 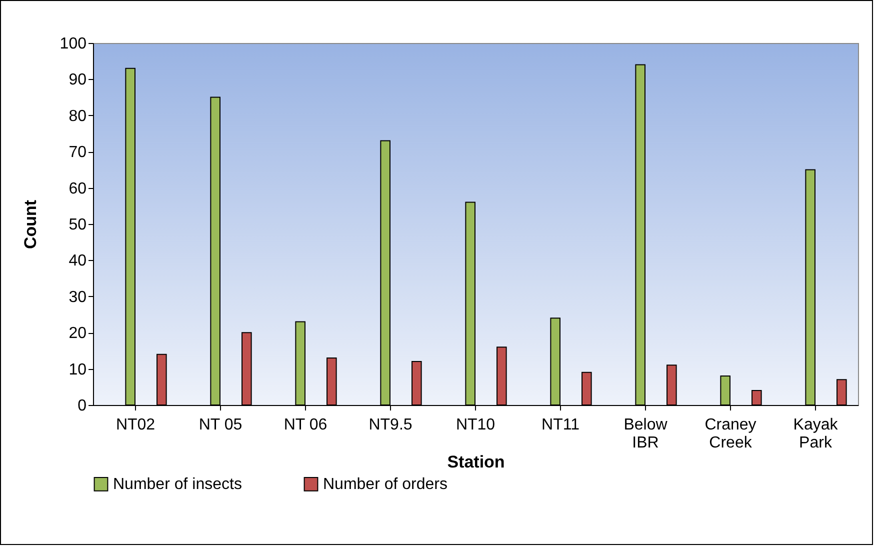 I want to click on x-tick-label: Kayak Park, so click(x=816, y=434).